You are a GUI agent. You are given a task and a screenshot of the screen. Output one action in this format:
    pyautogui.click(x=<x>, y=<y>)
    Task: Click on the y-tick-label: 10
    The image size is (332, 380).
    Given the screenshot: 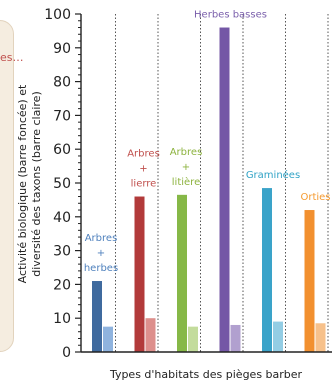 What is the action you would take?
    pyautogui.click(x=62, y=319)
    